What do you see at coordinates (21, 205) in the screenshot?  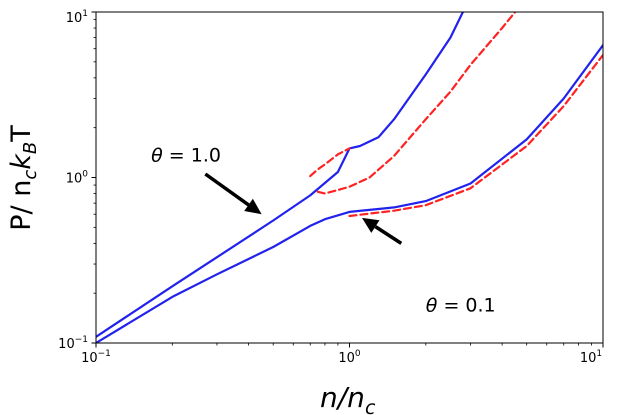 I see `y-axis-label-pre: P/ n` at bounding box center [21, 205].